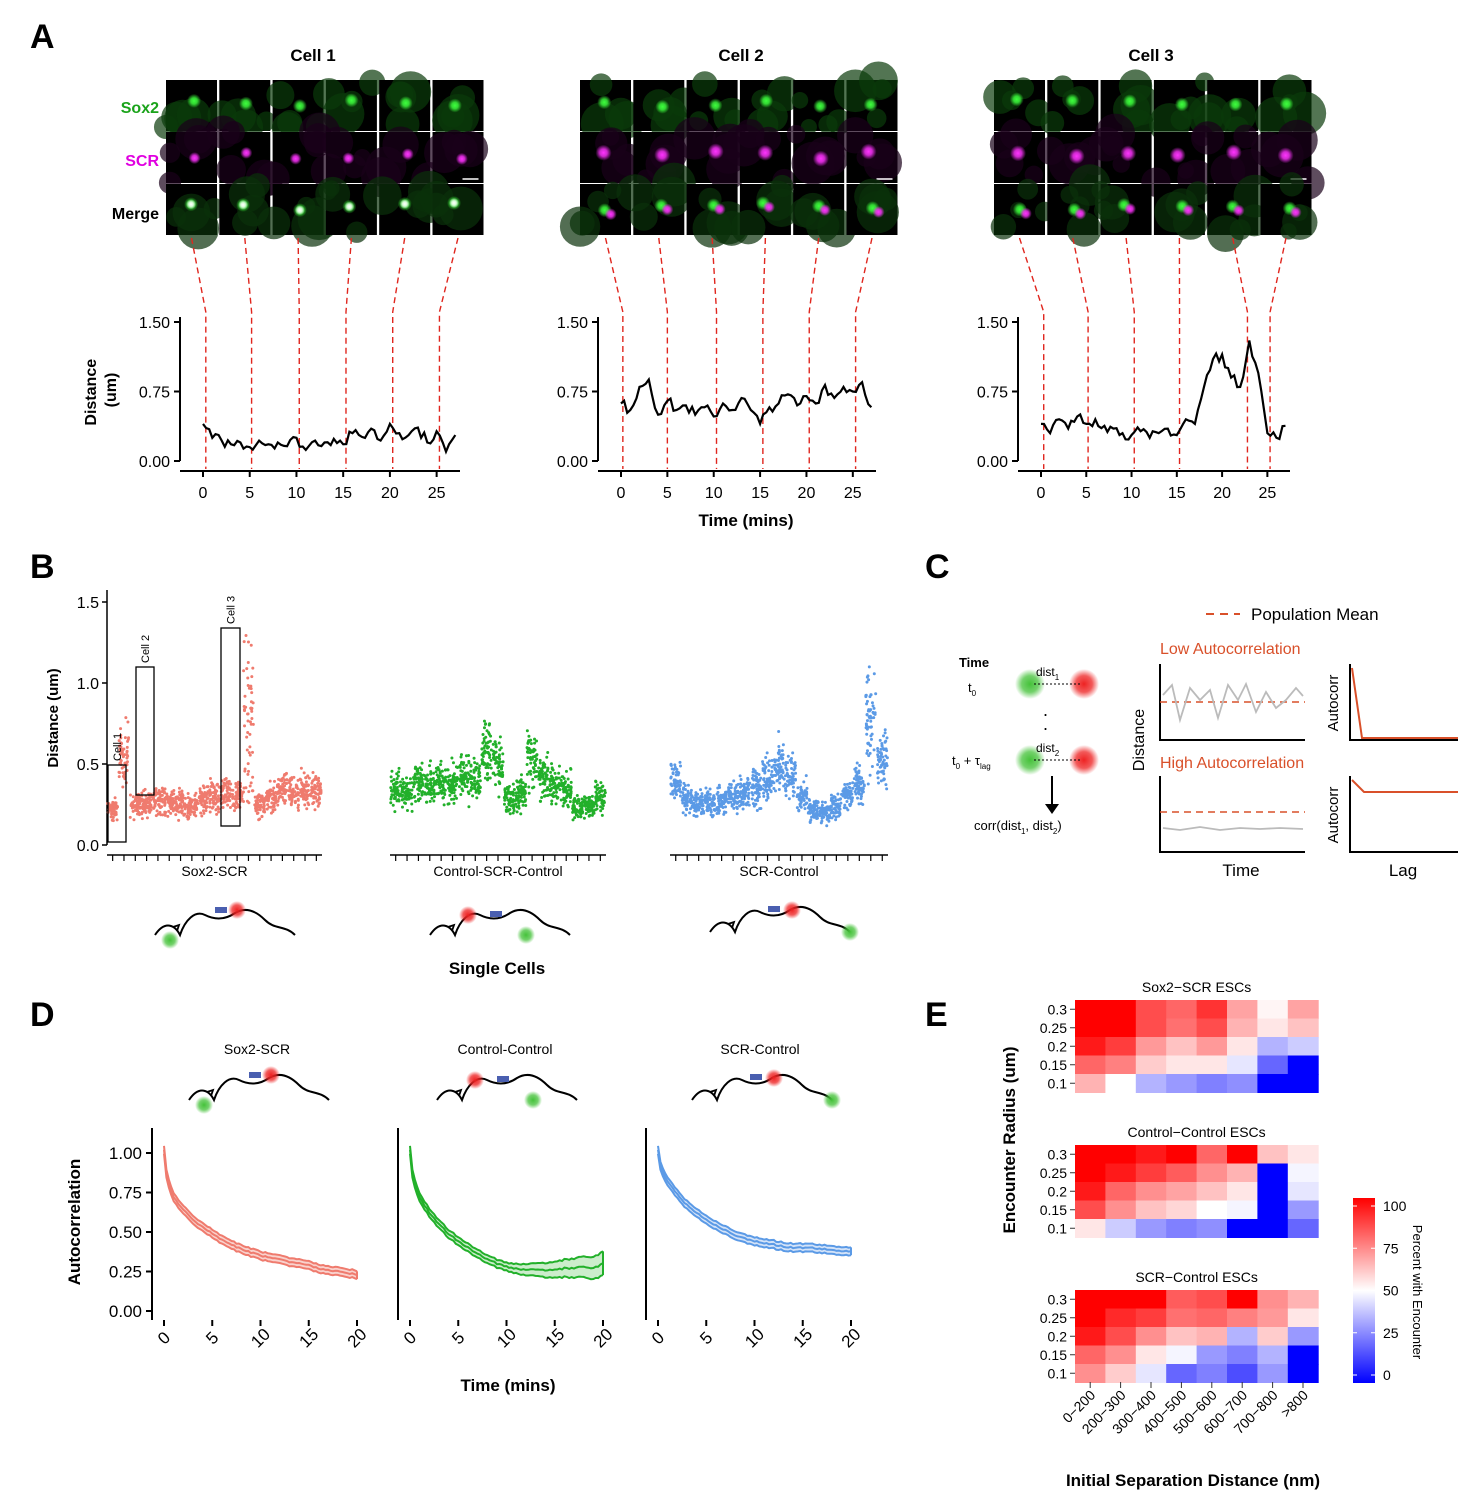  Describe the element at coordinates (1053, 1355) in the screenshot. I see `row-label: 0.15` at that location.